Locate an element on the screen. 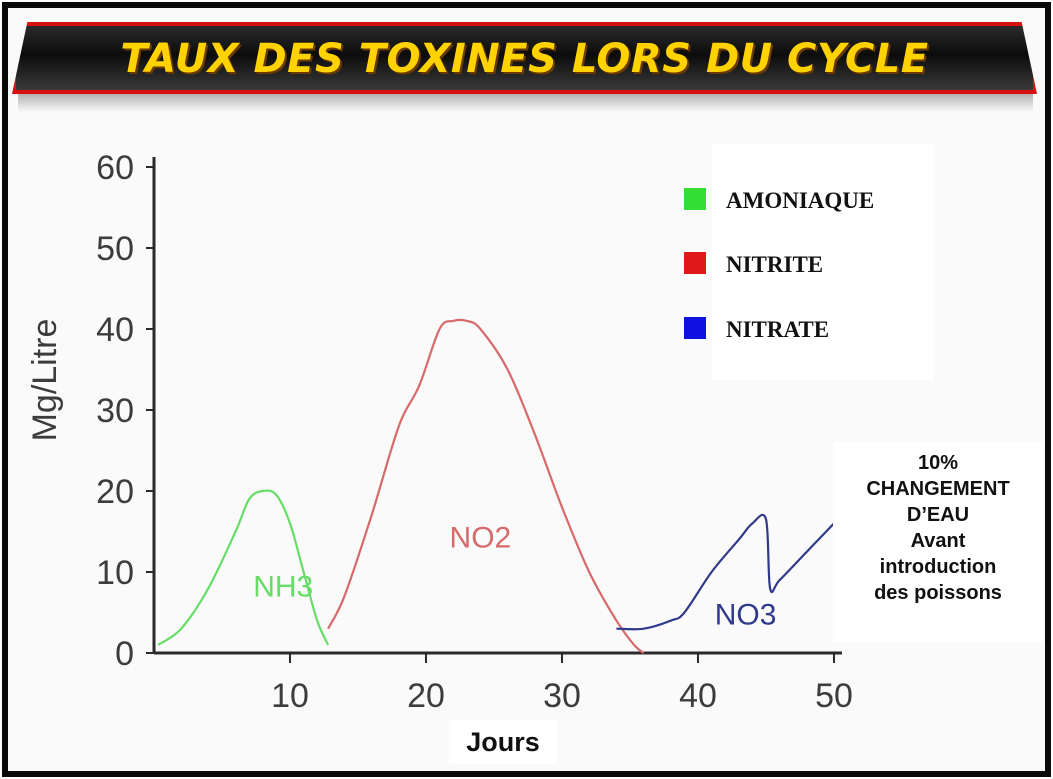 The image size is (1053, 779). note-line: CHANGEMENT is located at coordinates (938, 489).